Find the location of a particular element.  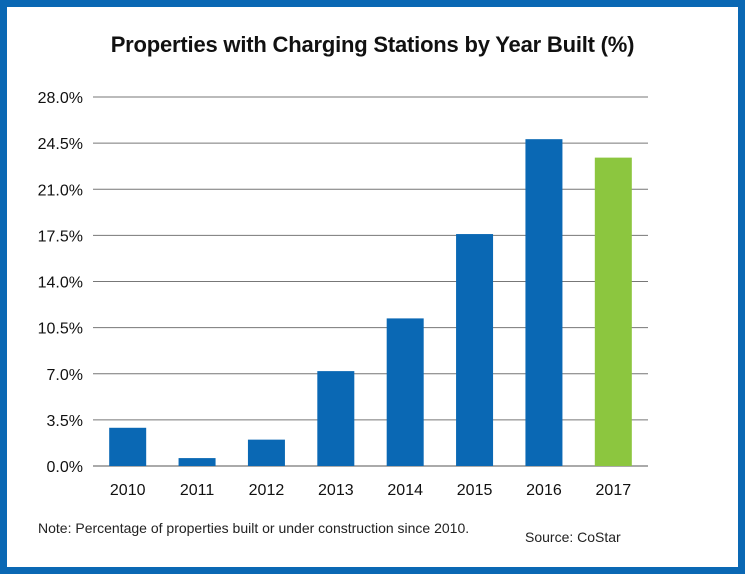

x-tick-label: 2011 is located at coordinates (197, 490).